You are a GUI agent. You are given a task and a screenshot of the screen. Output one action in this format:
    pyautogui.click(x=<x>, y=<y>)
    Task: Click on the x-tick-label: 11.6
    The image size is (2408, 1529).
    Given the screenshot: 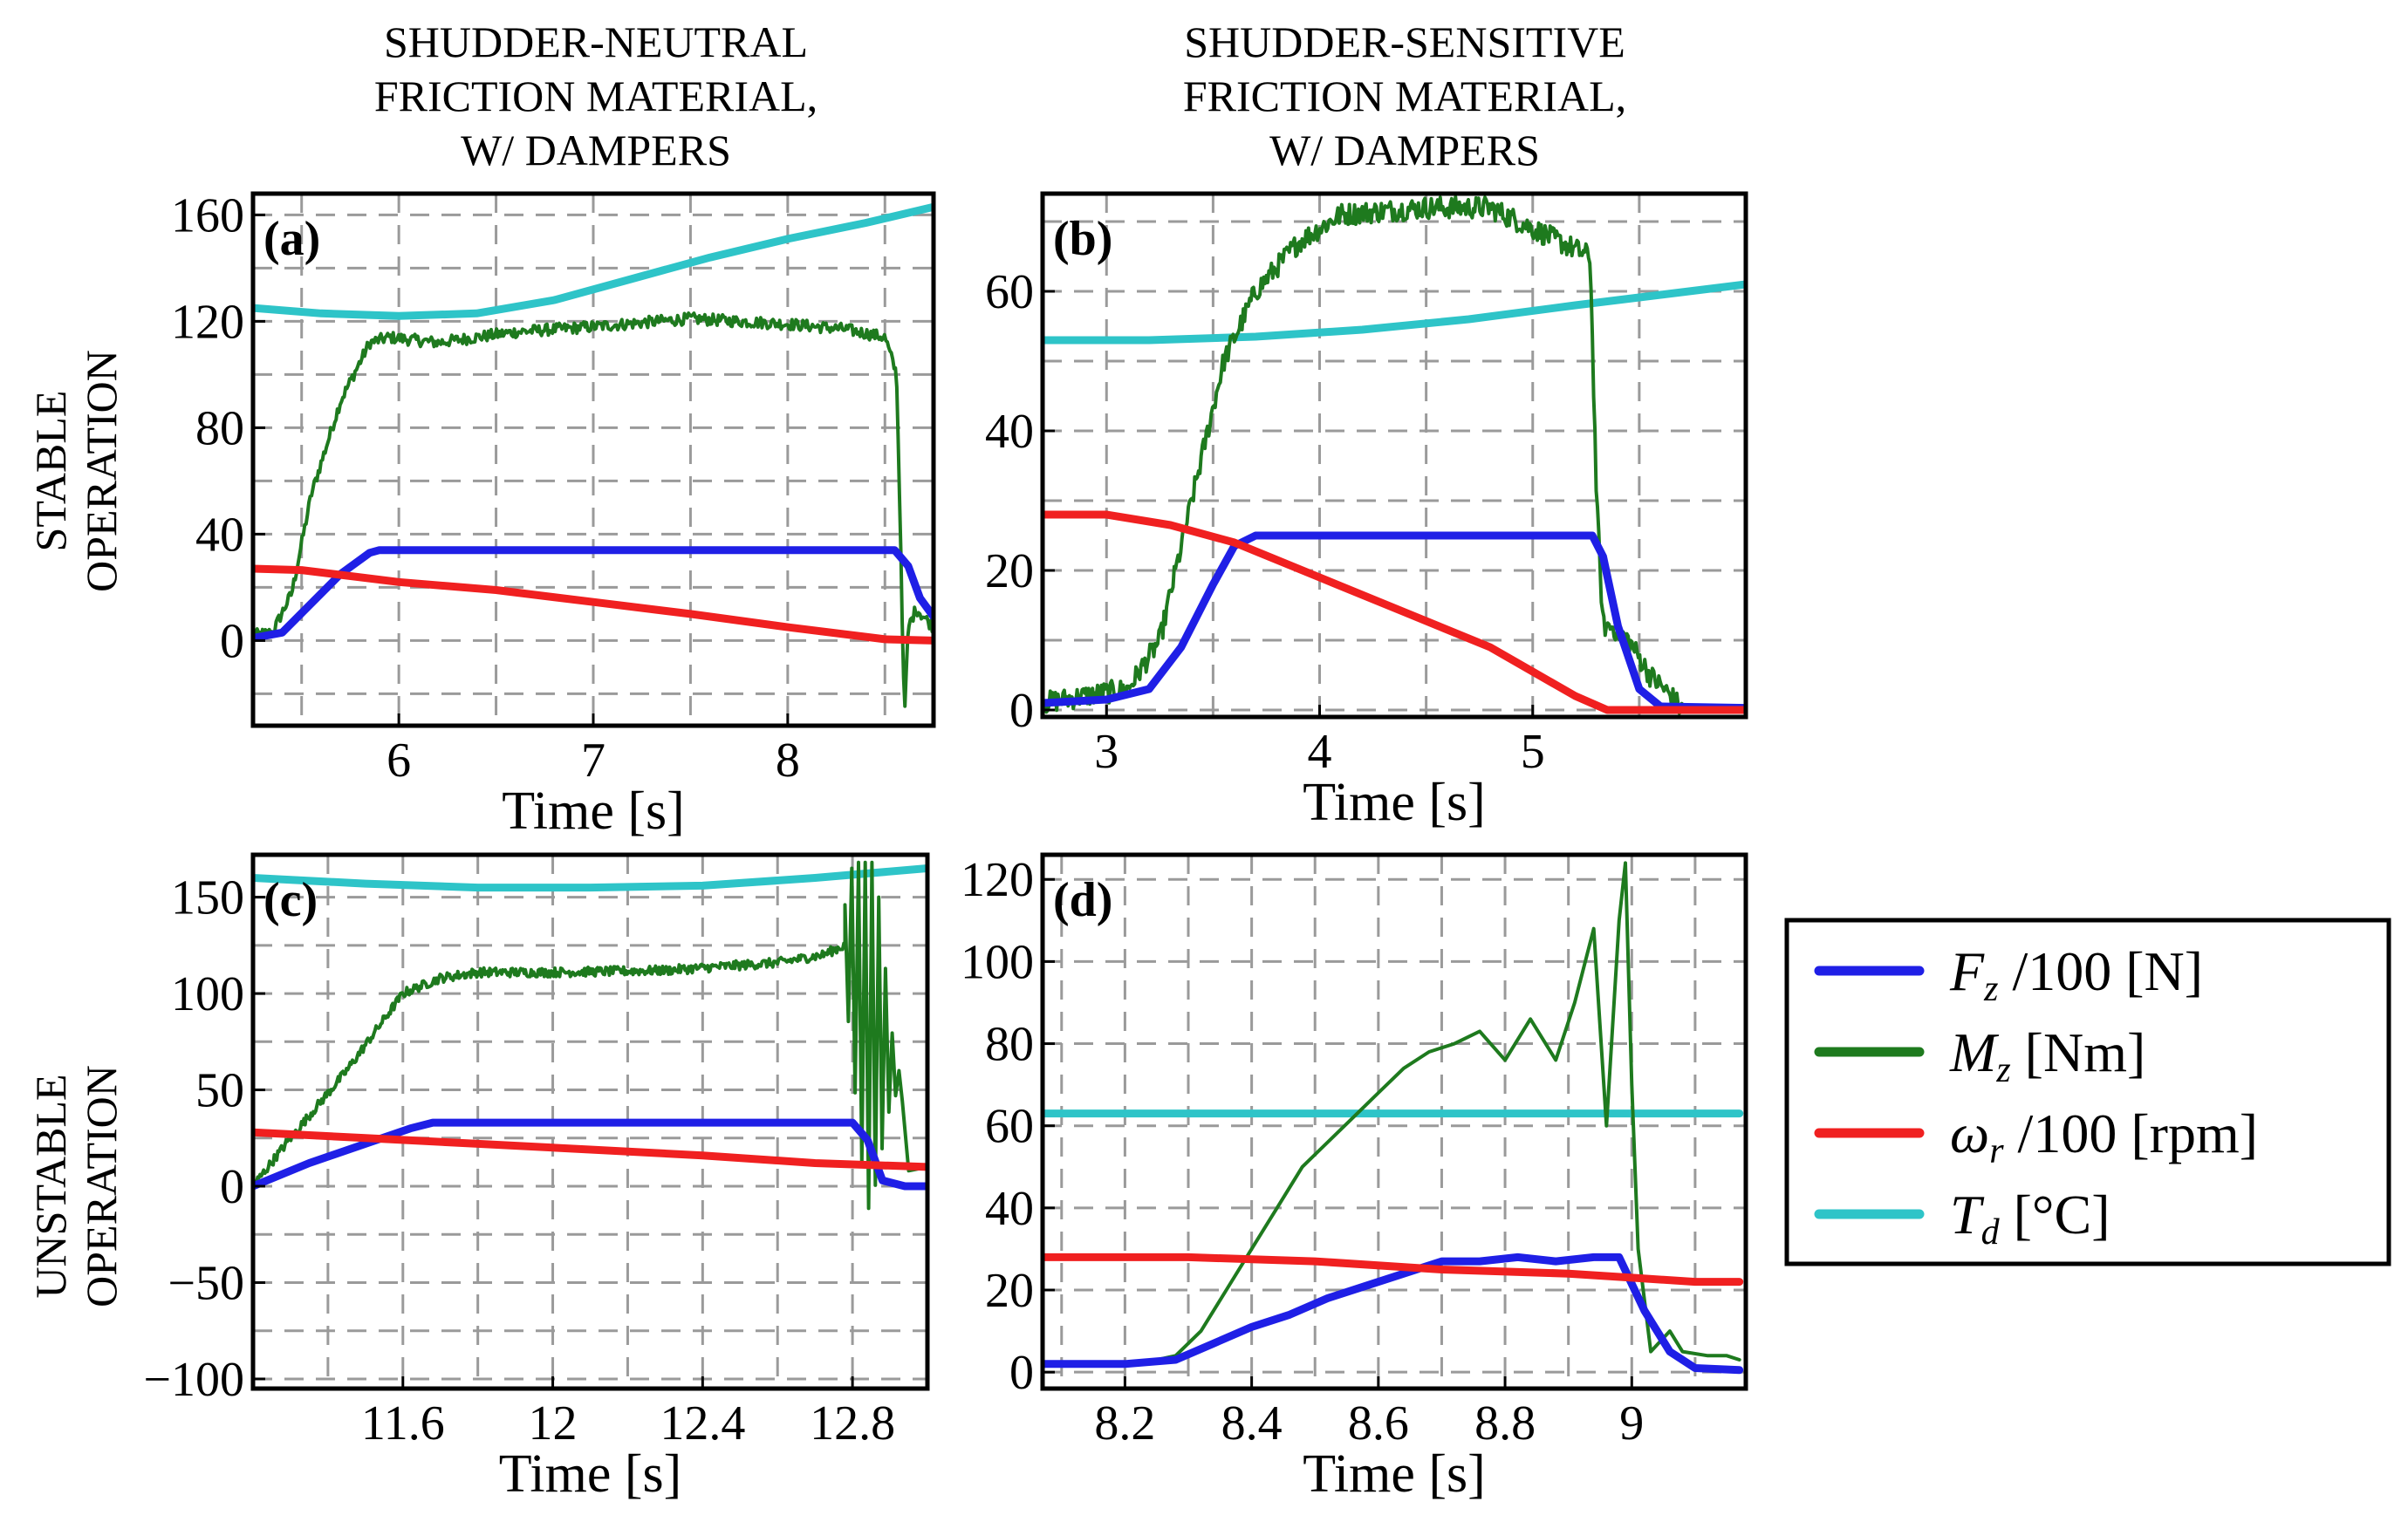 What is the action you would take?
    pyautogui.click(x=403, y=1423)
    